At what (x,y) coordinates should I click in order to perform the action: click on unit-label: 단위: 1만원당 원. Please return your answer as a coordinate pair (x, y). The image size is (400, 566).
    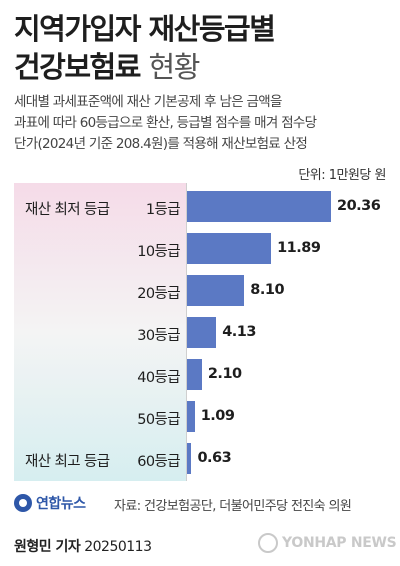
    Looking at the image, I should click on (342, 175).